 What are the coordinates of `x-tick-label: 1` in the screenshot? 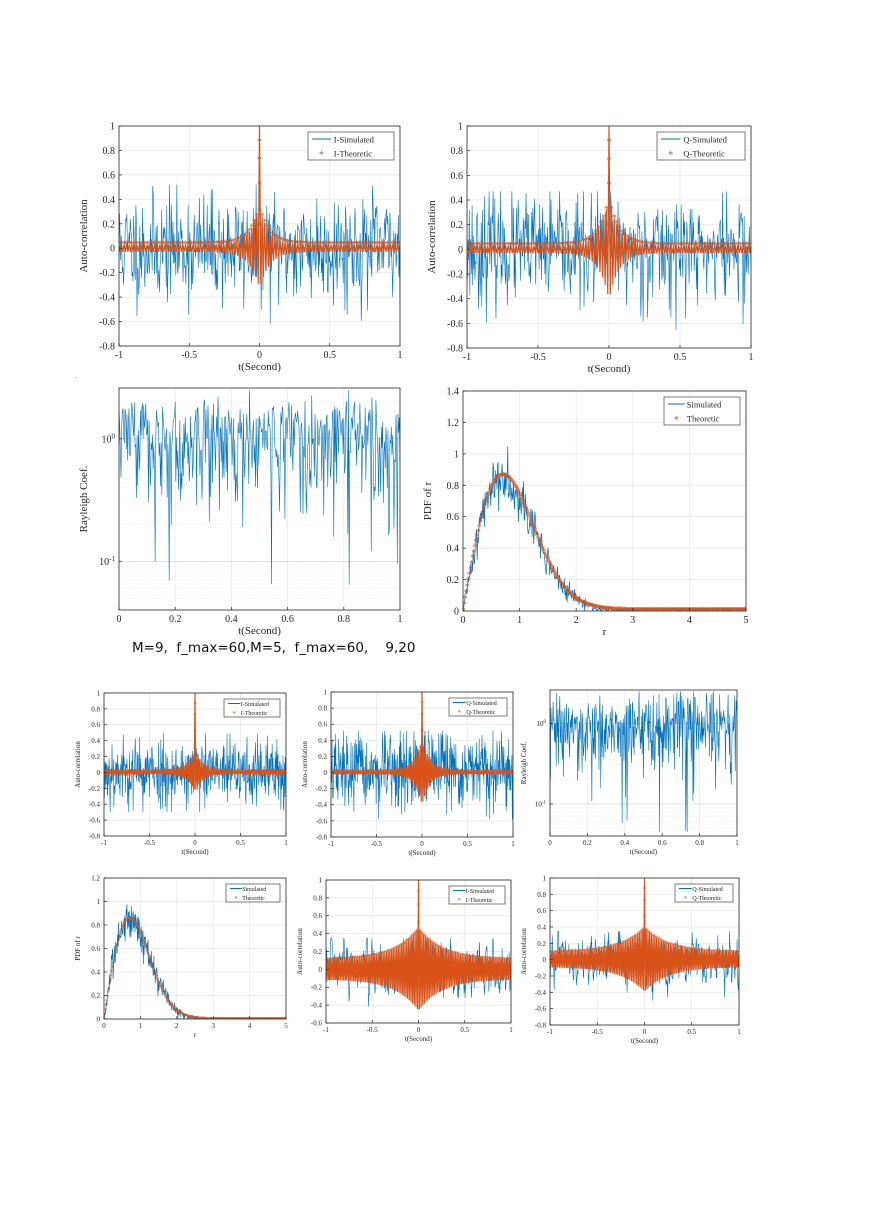 It's located at (519, 620).